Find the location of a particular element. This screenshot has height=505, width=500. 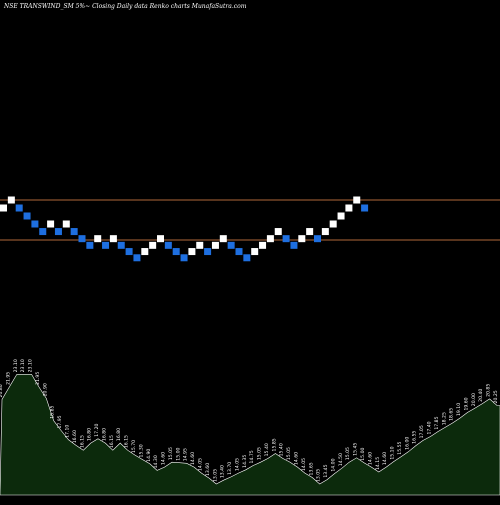

volume-value-label: 13.60 is located at coordinates (208, 469).